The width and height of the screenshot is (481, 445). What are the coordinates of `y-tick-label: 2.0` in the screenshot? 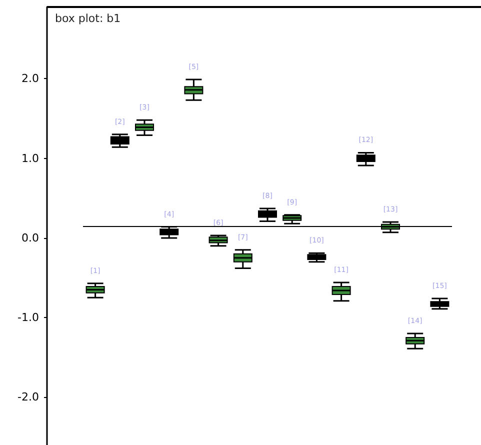 It's located at (30, 79).